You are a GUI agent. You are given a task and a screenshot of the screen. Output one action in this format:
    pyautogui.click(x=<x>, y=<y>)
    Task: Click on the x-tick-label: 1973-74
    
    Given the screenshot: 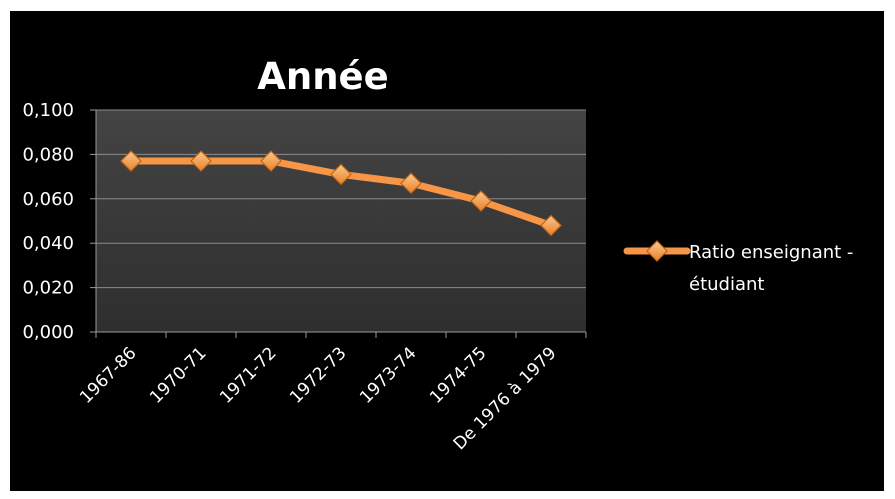 What is the action you would take?
    pyautogui.click(x=388, y=375)
    